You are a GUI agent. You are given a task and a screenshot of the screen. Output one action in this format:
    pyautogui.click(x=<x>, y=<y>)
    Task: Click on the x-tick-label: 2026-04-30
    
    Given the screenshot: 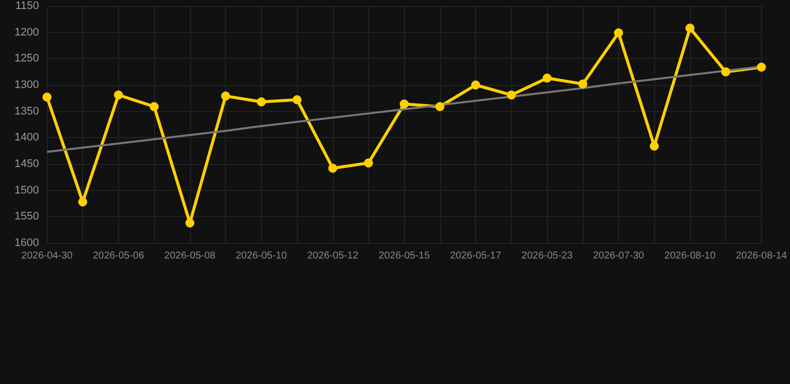 What is the action you would take?
    pyautogui.click(x=47, y=256)
    